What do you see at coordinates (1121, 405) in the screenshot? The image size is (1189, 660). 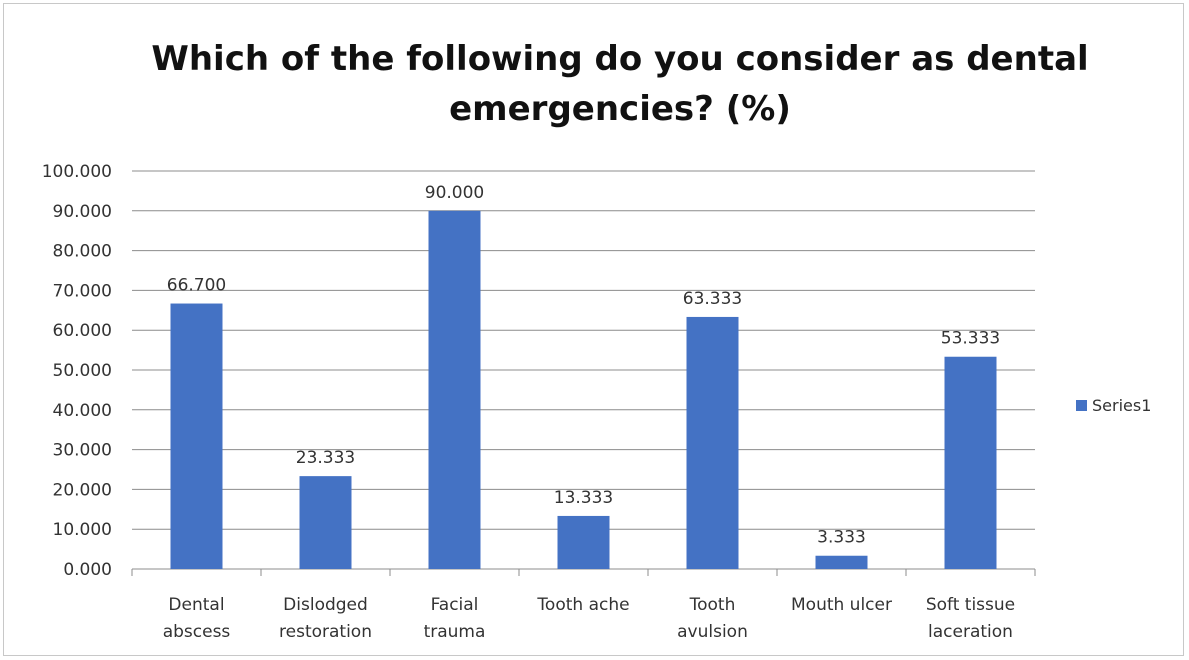 I see `legend-label: Series1` at bounding box center [1121, 405].